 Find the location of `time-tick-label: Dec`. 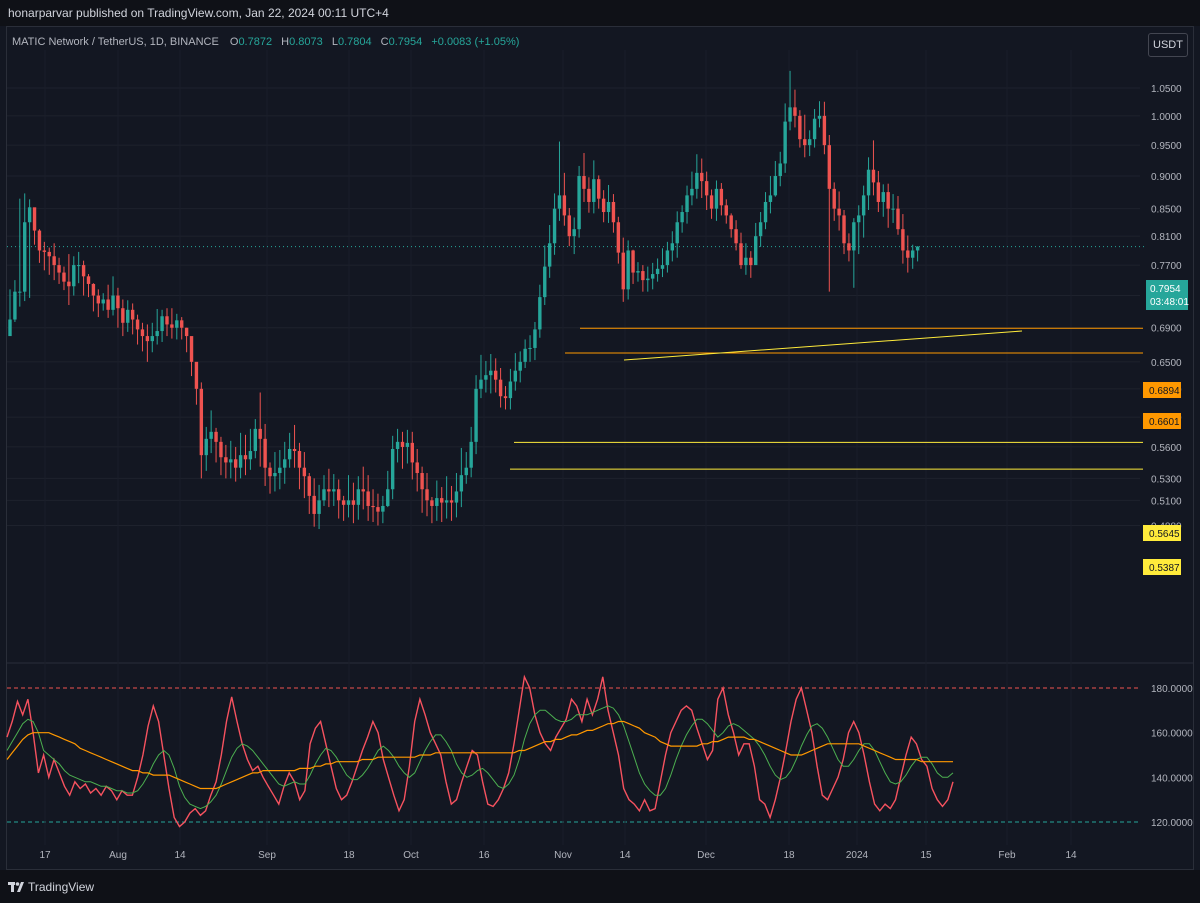

time-tick-label: Dec is located at coordinates (706, 855).